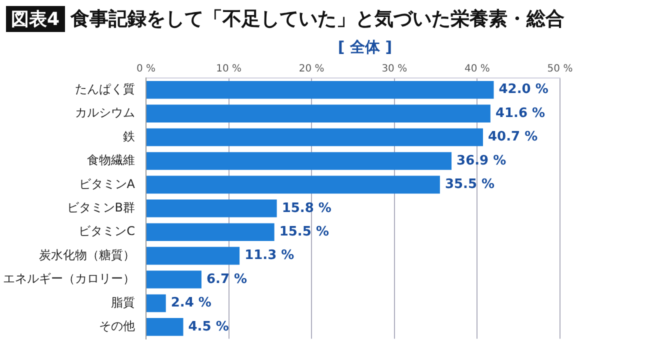 The image size is (670, 349). I want to click on data-label: 15.5 %, so click(304, 232).